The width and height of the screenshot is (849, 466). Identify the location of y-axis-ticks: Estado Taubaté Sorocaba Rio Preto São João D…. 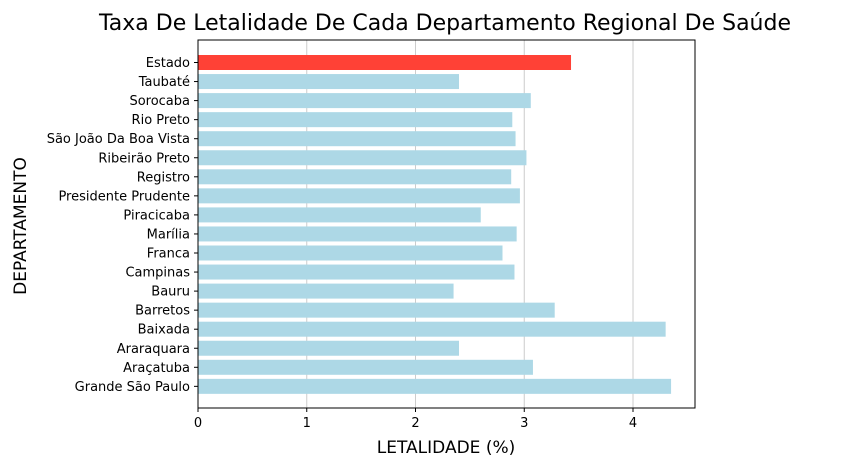
(122, 225).